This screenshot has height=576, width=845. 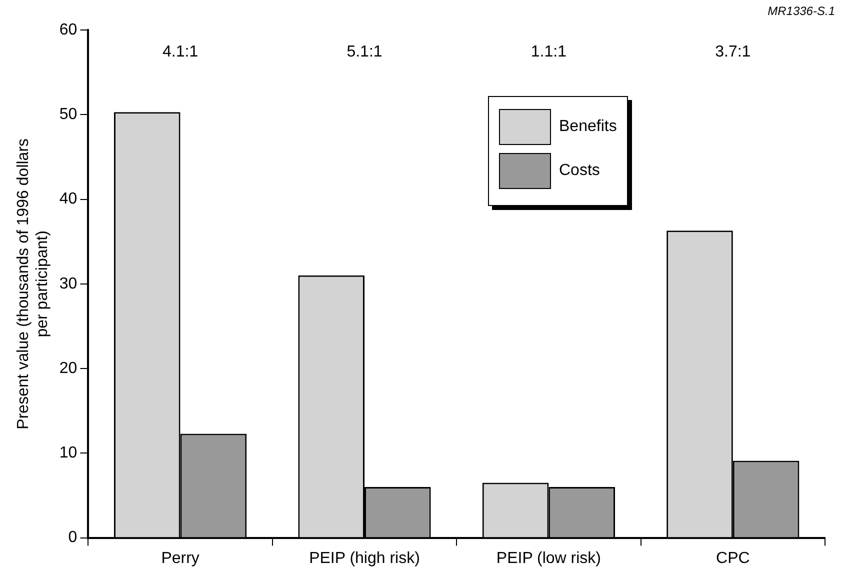 What do you see at coordinates (180, 51) in the screenshot?
I see `annotation: 4.1:1` at bounding box center [180, 51].